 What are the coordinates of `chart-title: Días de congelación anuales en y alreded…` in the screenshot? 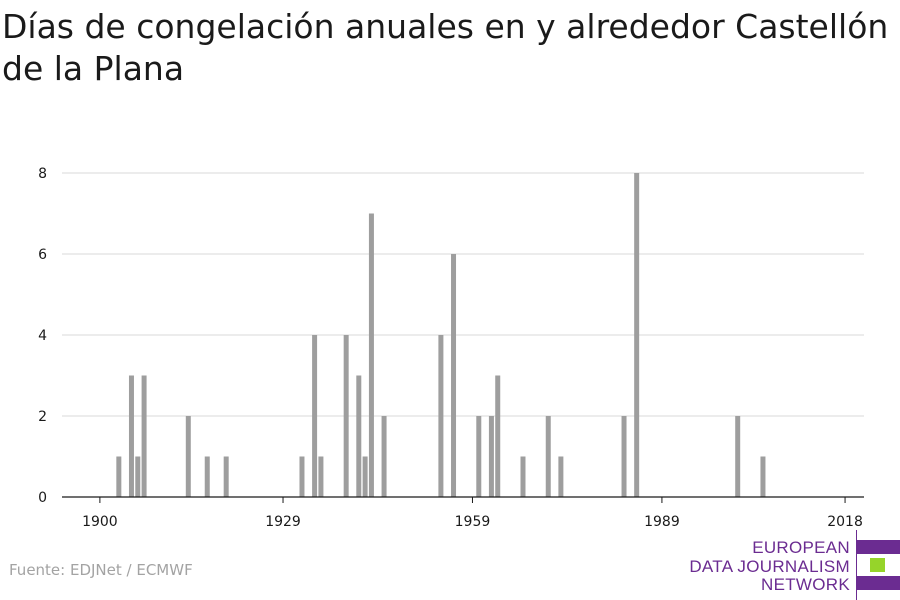 It's located at (445, 47).